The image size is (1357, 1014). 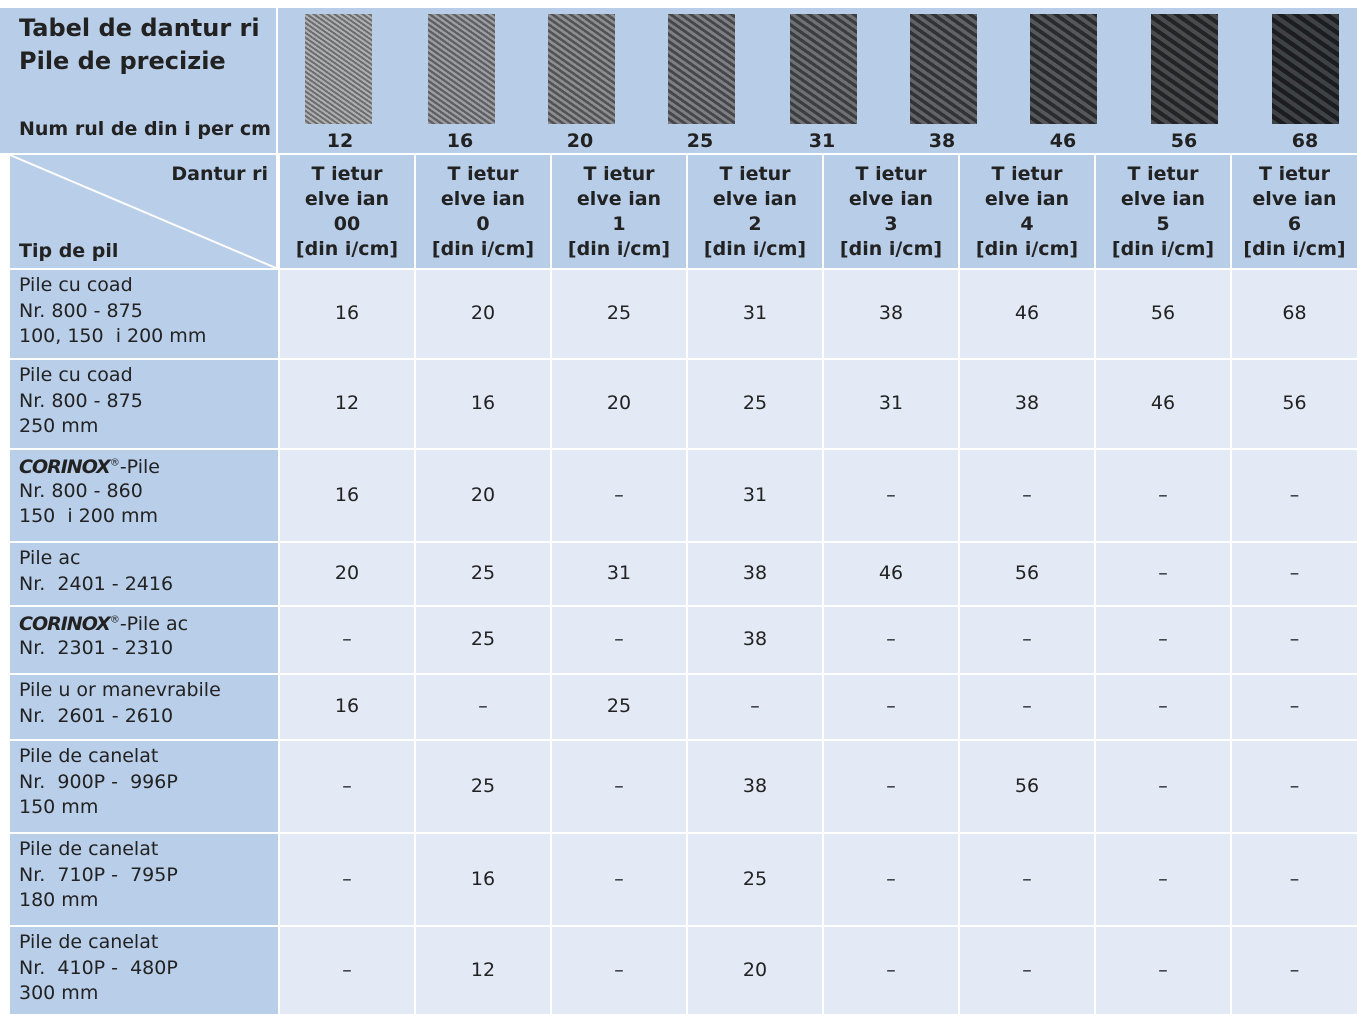 What do you see at coordinates (340, 141) in the screenshot?
I see `sample-label: 12` at bounding box center [340, 141].